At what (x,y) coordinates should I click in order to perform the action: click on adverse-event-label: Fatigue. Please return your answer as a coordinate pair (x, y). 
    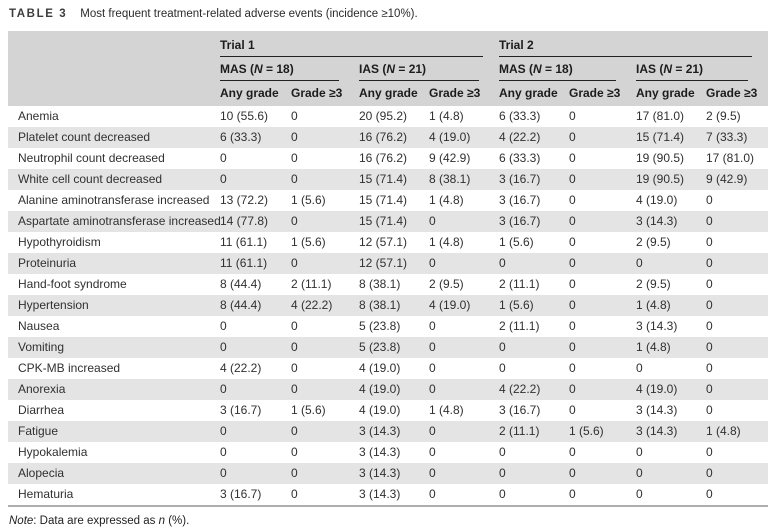
    Looking at the image, I should click on (38, 431).